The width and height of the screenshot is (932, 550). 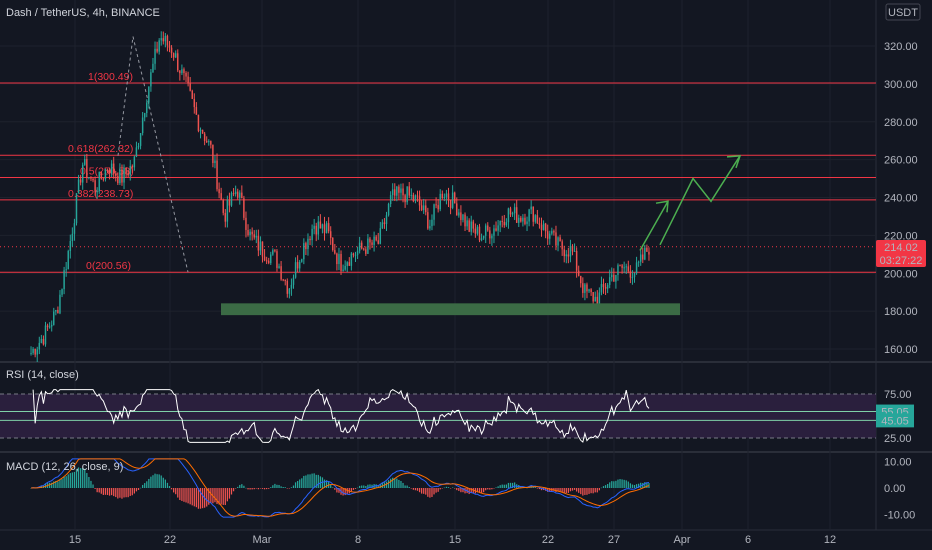 What do you see at coordinates (83, 13) in the screenshot?
I see `symbol-title: Dash / TetherUS, 4h, BINANCE` at bounding box center [83, 13].